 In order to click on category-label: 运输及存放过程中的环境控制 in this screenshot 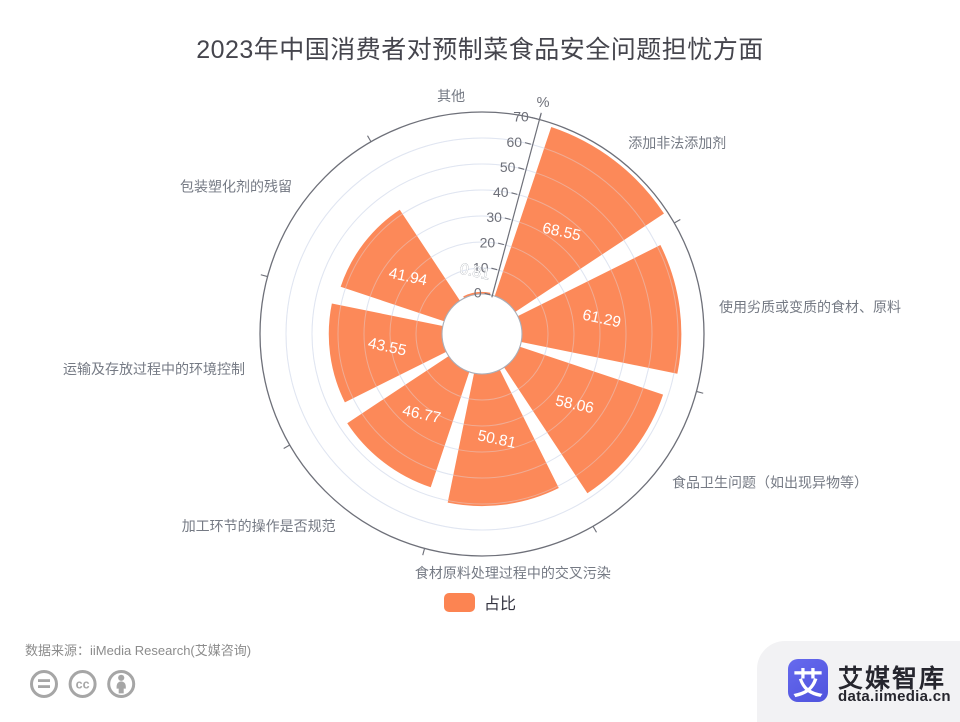, I will do `click(154, 369)`.